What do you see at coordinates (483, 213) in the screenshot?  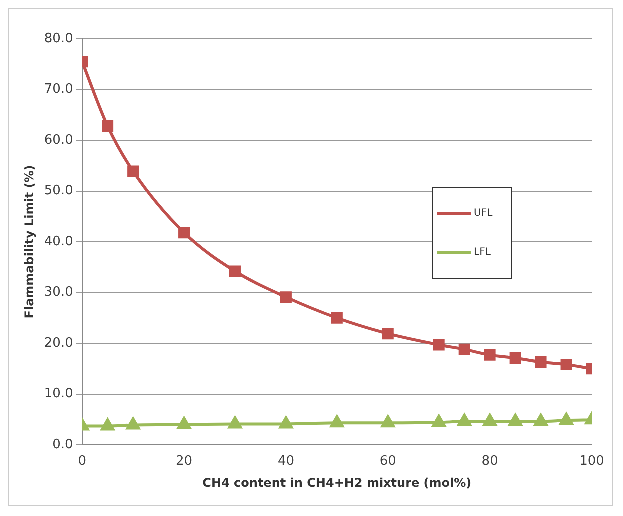 I see `legend-label: UFL` at bounding box center [483, 213].